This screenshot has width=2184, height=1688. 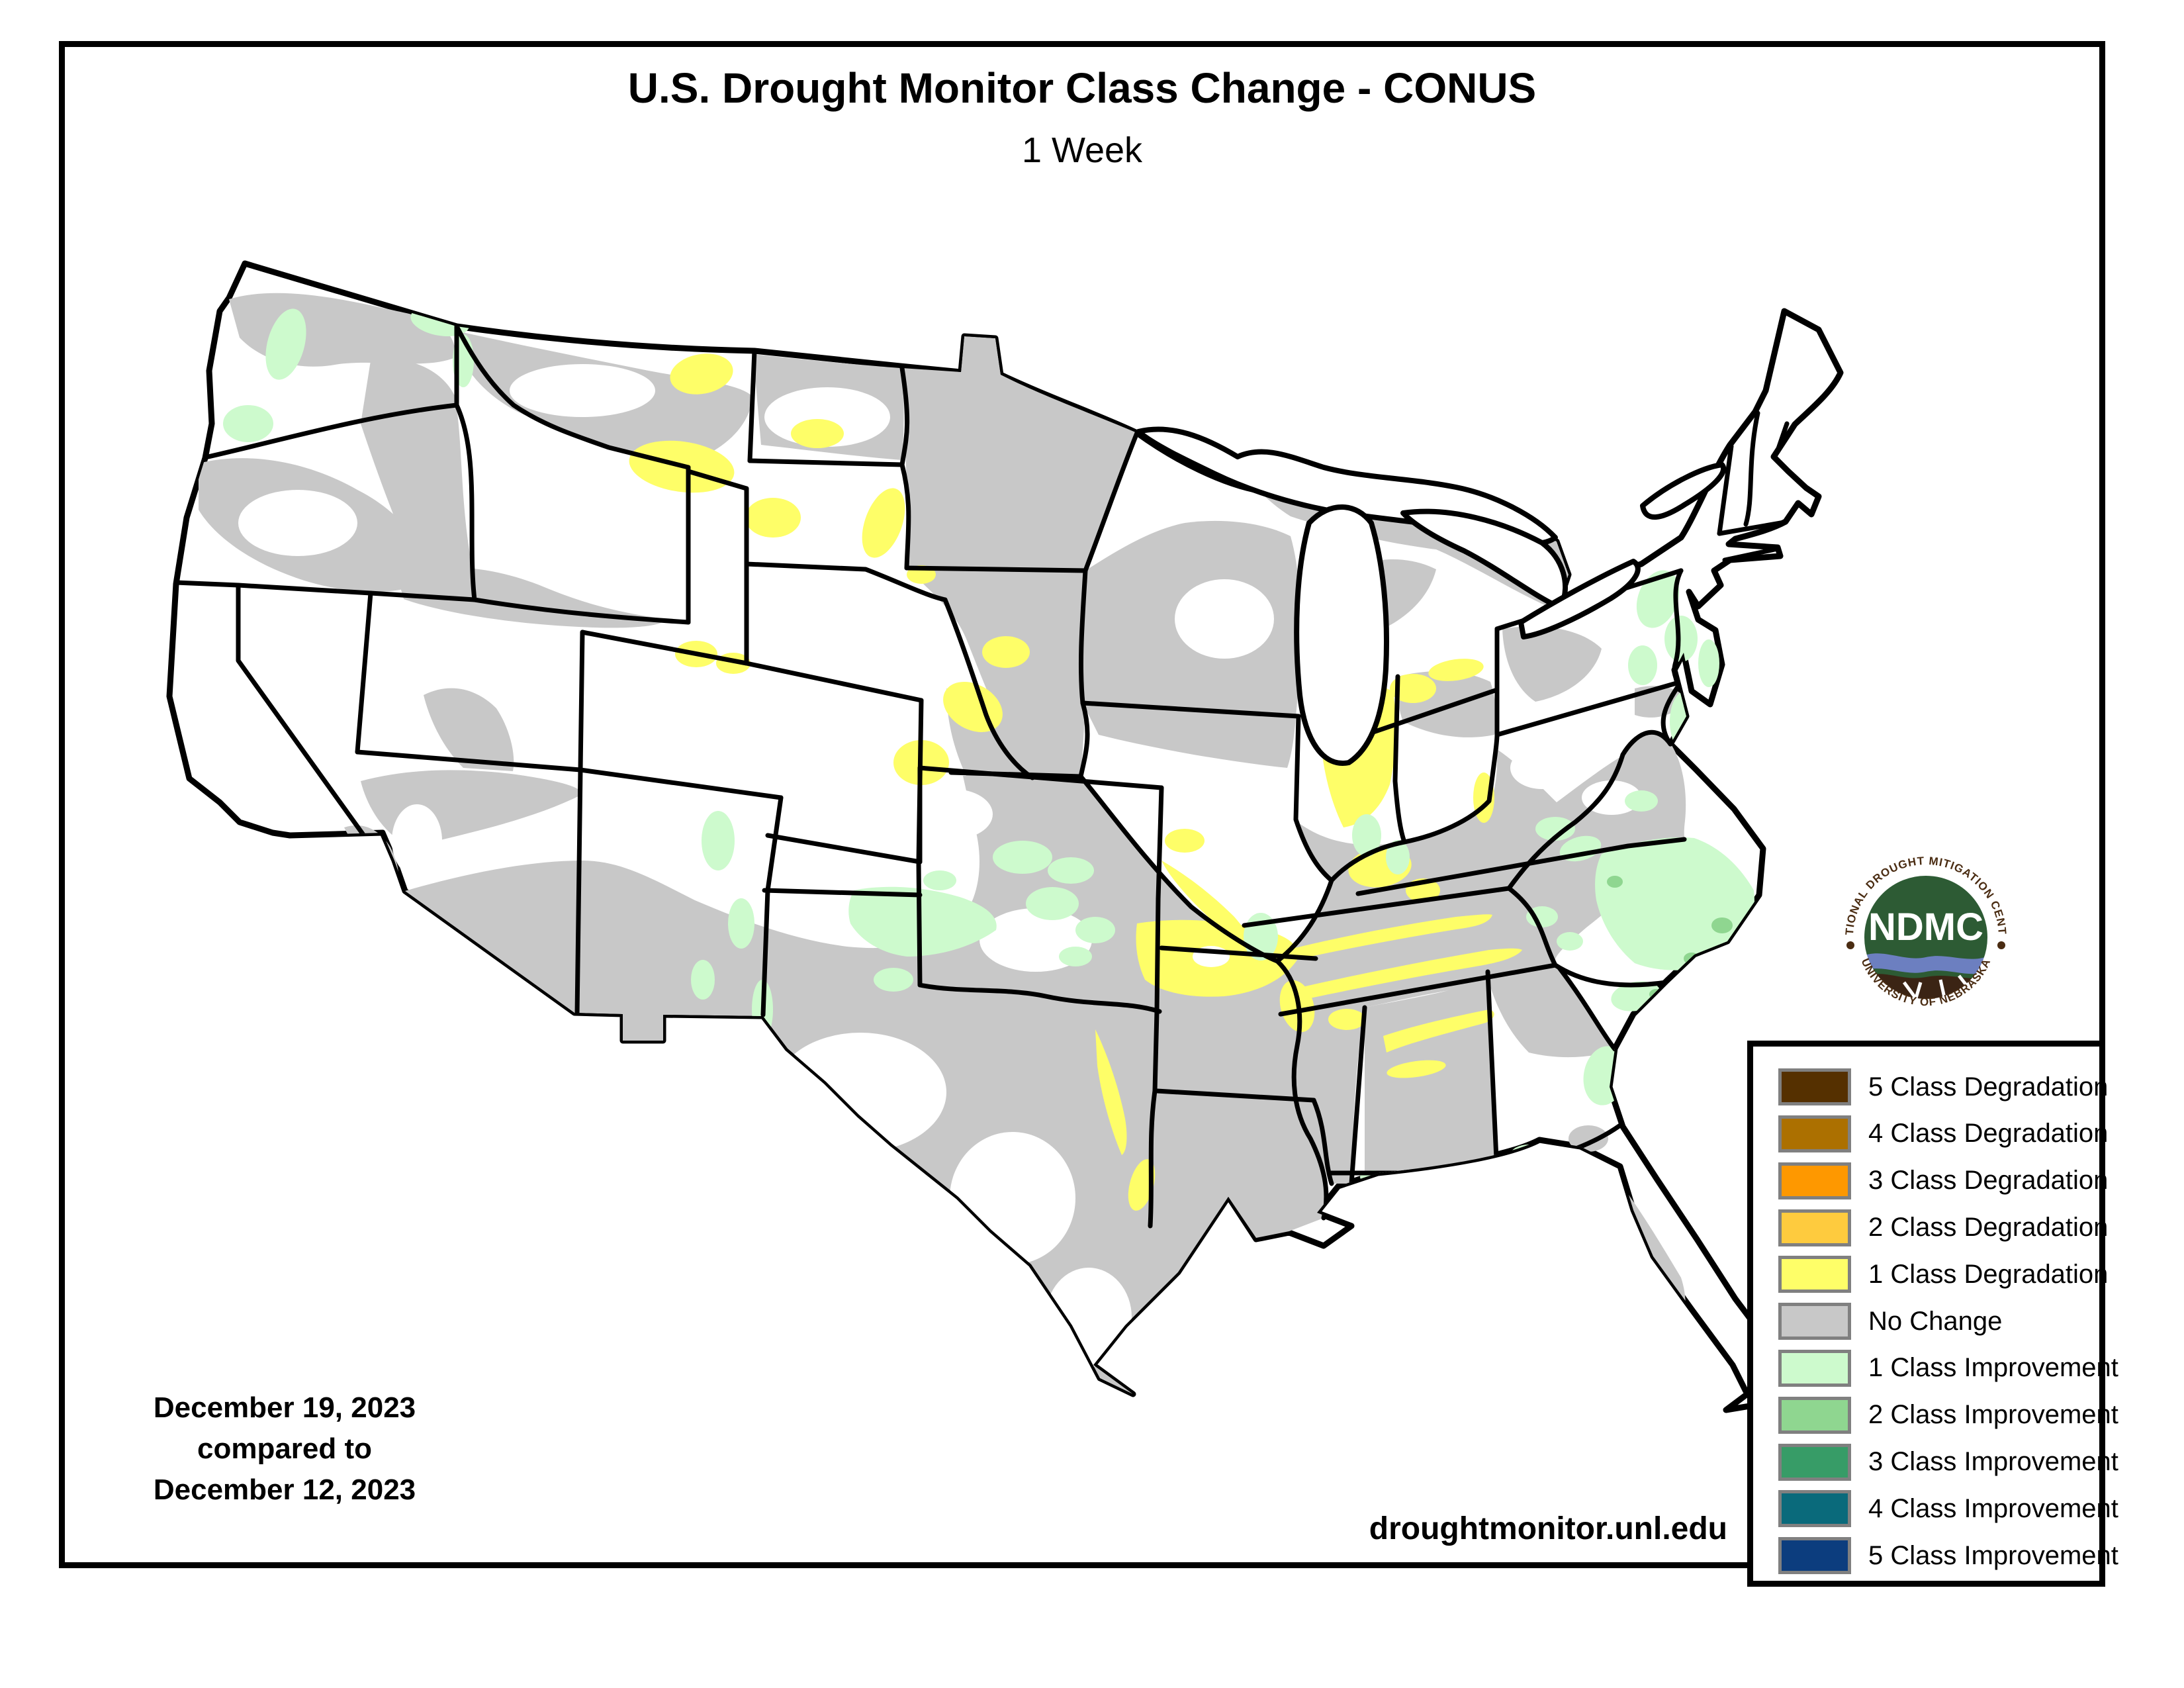 What do you see at coordinates (1814, 1415) in the screenshot?
I see `legend-swatch-2-class-improvement` at bounding box center [1814, 1415].